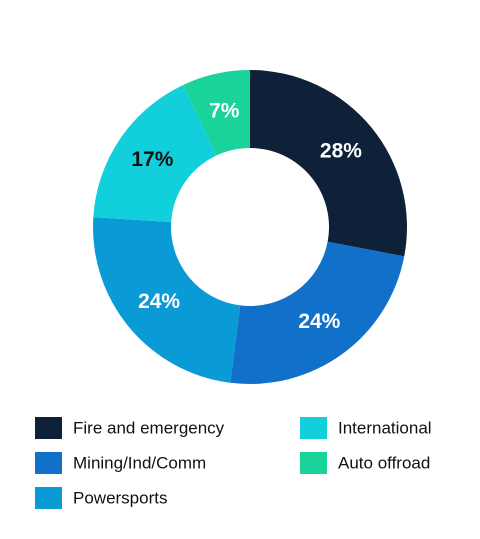  What do you see at coordinates (149, 427) in the screenshot?
I see `legend-label: Fire and emergency` at bounding box center [149, 427].